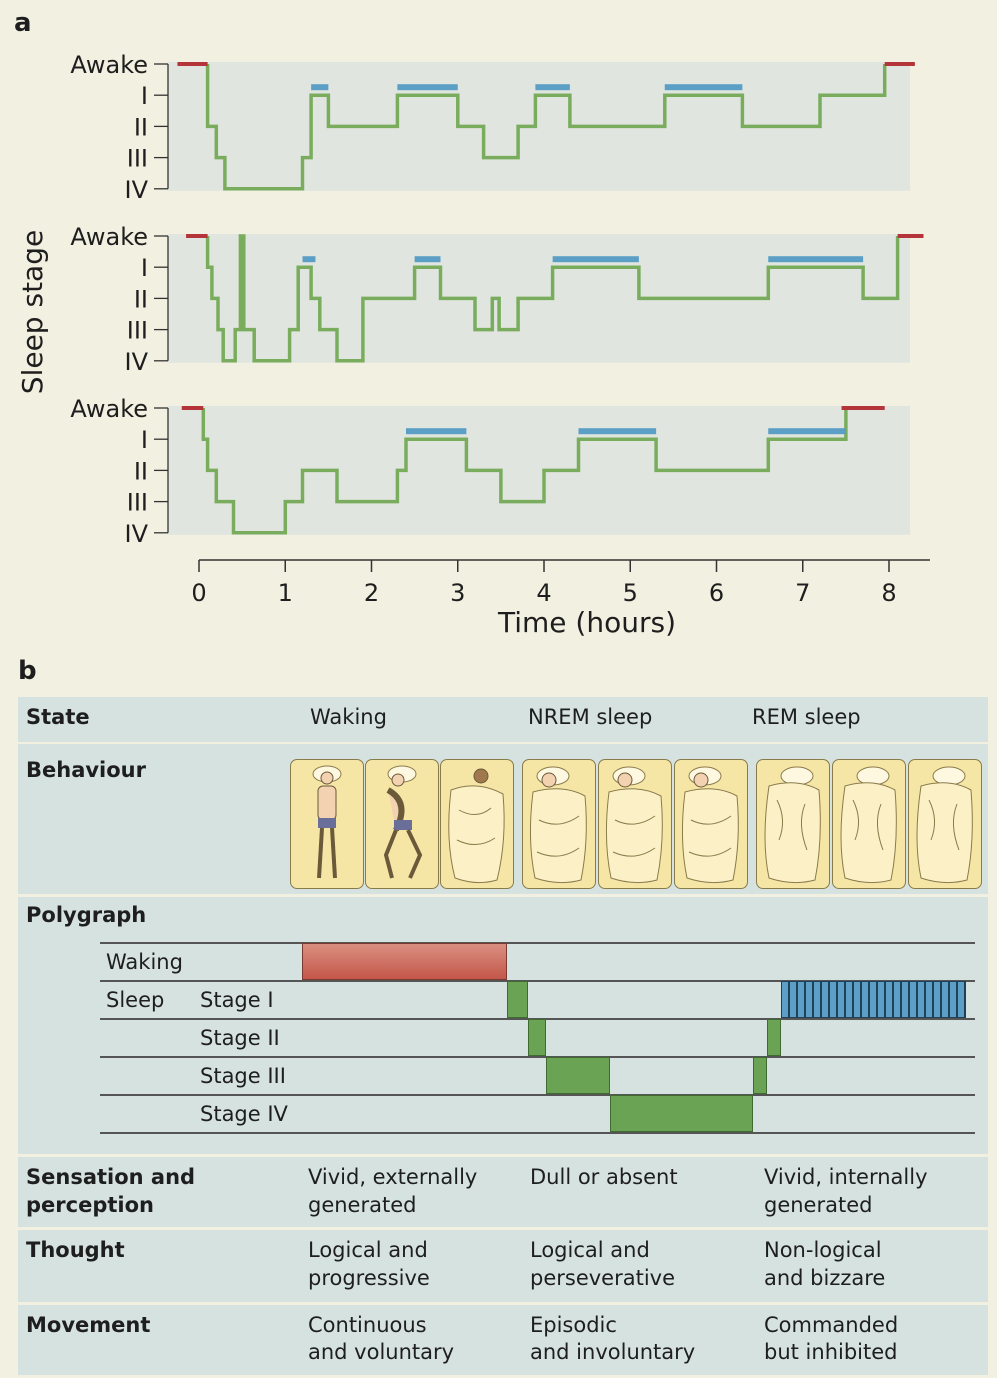  What do you see at coordinates (348, 717) in the screenshot?
I see `state-waking: Waking` at bounding box center [348, 717].